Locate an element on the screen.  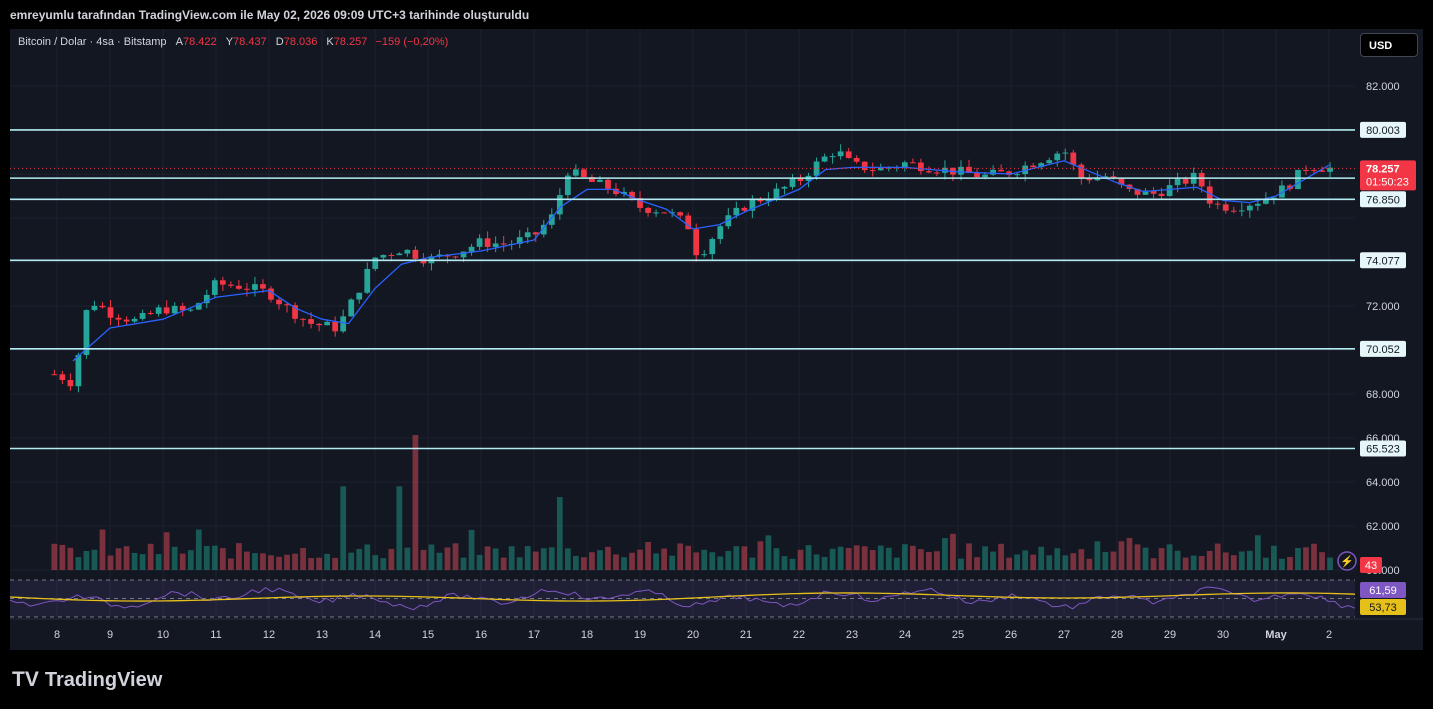
currency-button: USD is located at coordinates (1389, 45).